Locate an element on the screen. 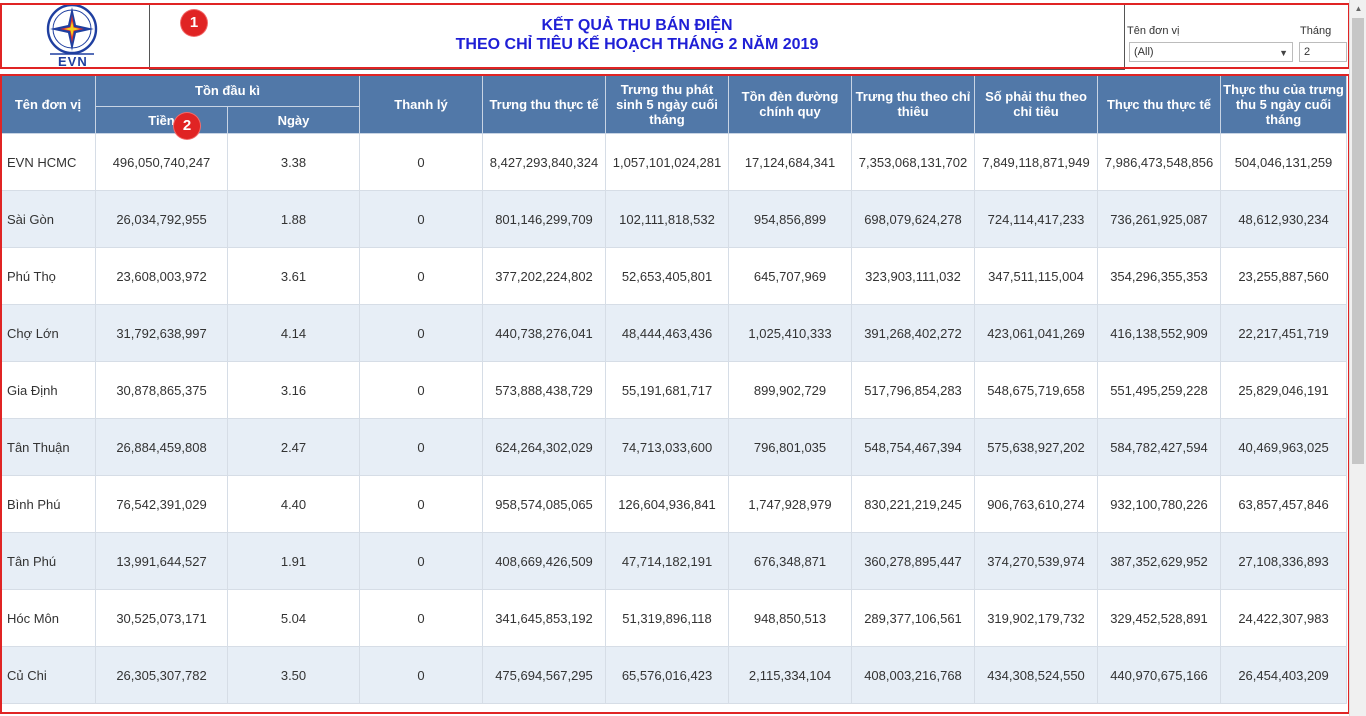 The height and width of the screenshot is (716, 1366). table-cell-unit: Tân Phú is located at coordinates (48, 561).